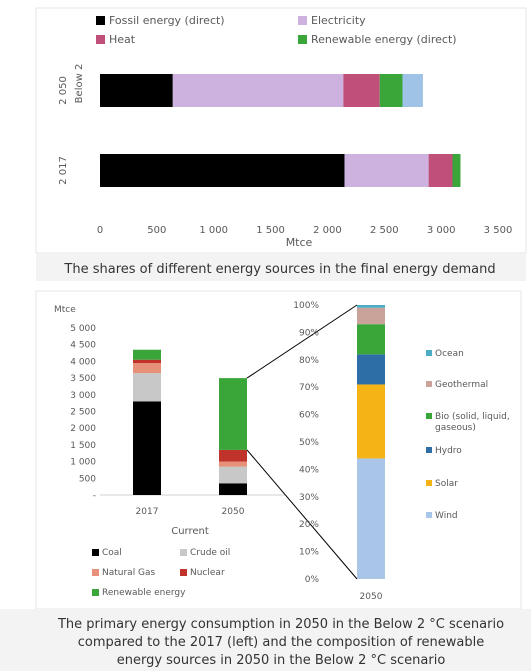 The image size is (531, 671). I want to click on legend-label: Hydro, so click(448, 451).